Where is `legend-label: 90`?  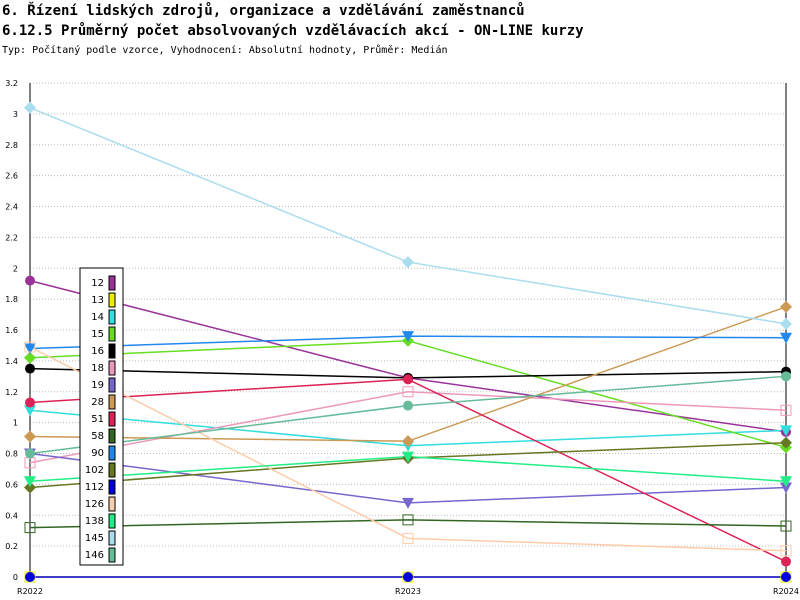
legend-label: 90 is located at coordinates (97, 453).